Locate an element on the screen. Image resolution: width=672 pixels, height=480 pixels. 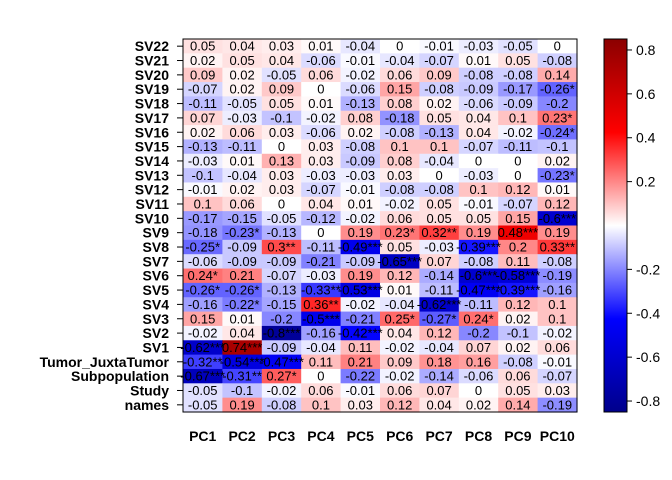
colorbar-tick-label: 0.6 is located at coordinates (646, 94).